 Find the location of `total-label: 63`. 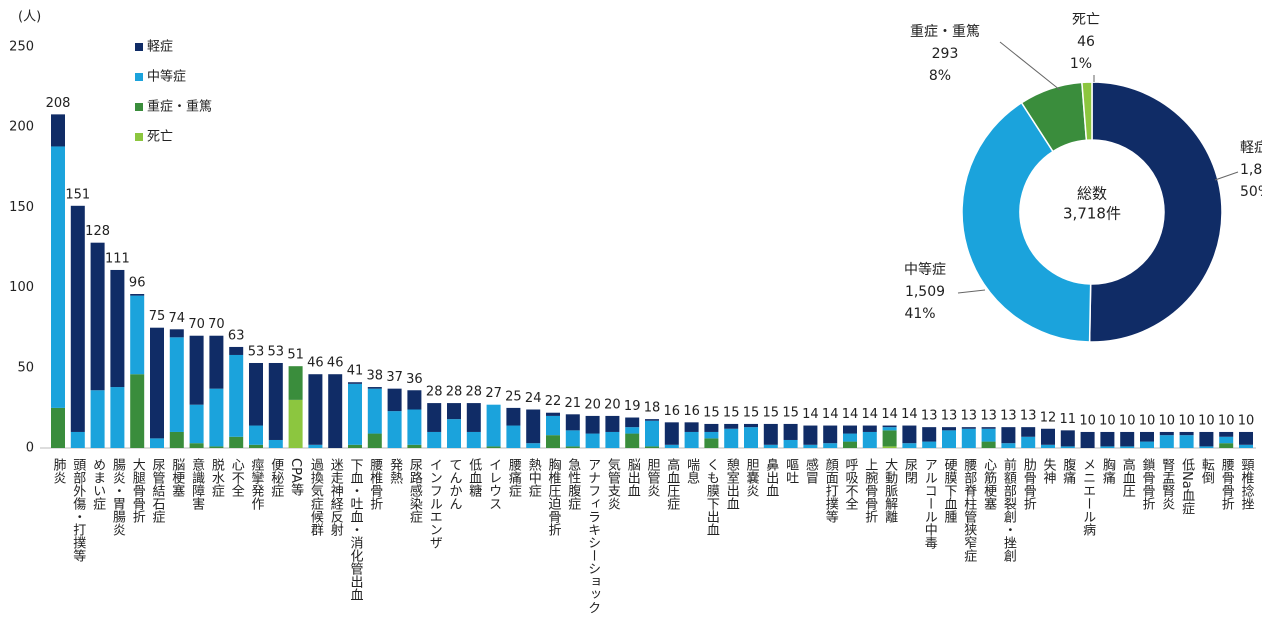

total-label: 63 is located at coordinates (236, 335).